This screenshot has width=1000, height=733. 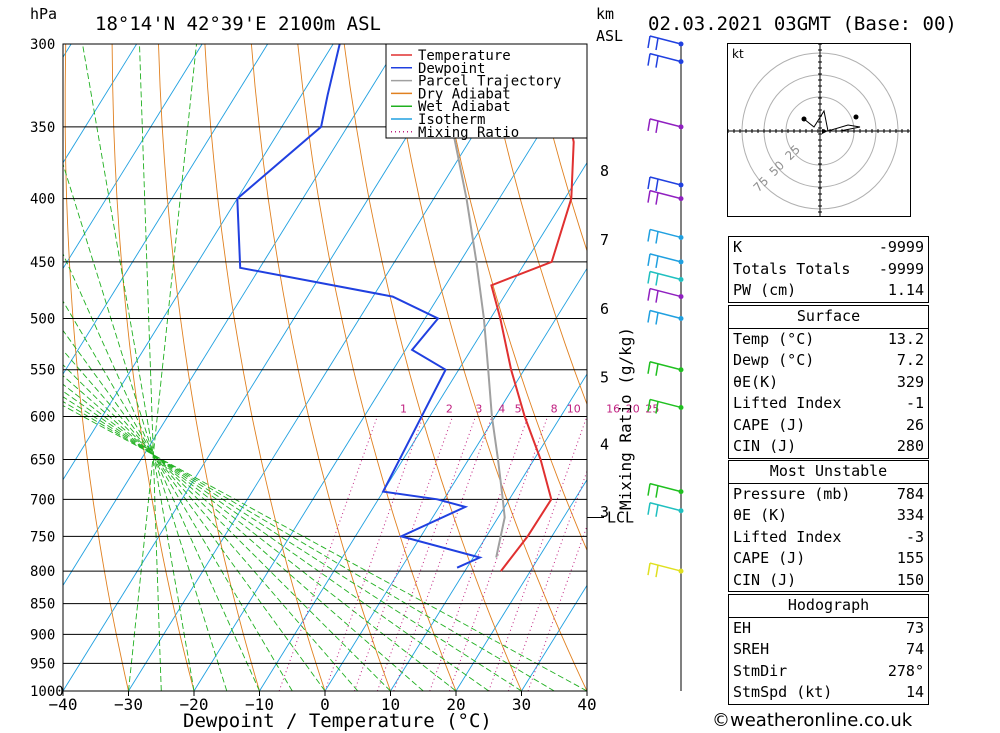 I want to click on index-label: CIN (J), so click(x=765, y=446).